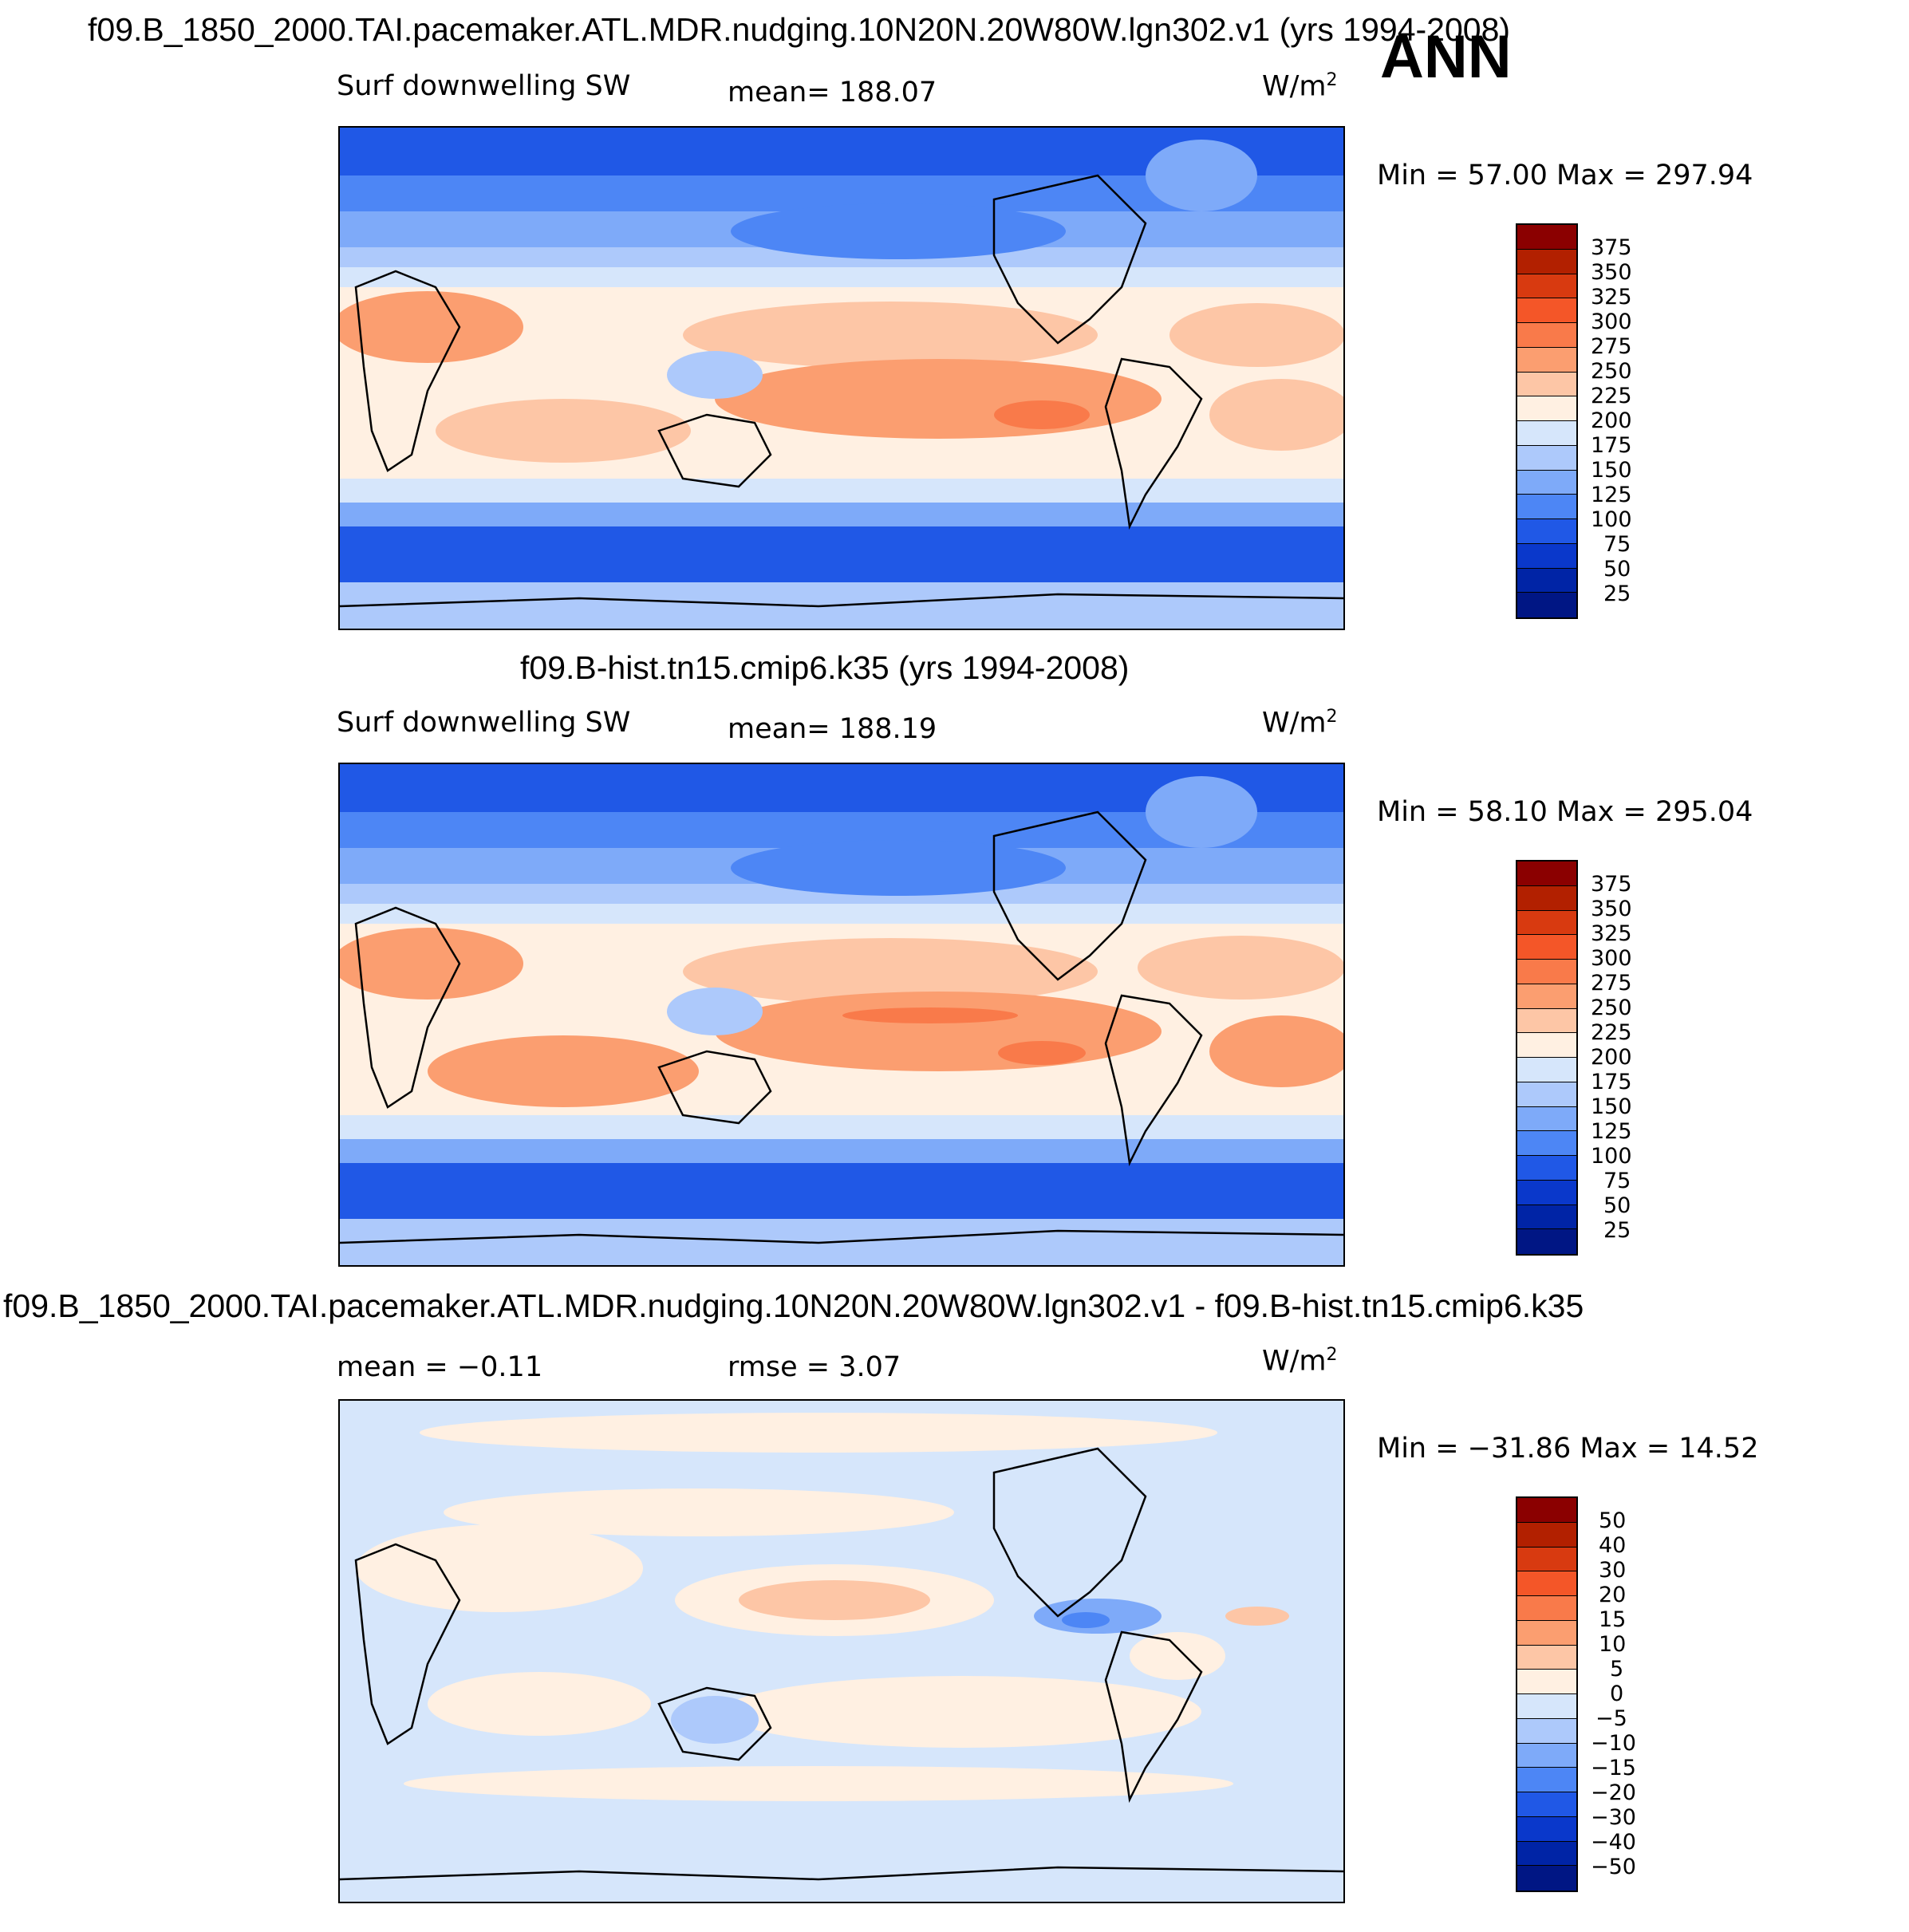 This screenshot has height=1932, width=1909. I want to click on colorbar-tick-label: 225, so click(1612, 1032).